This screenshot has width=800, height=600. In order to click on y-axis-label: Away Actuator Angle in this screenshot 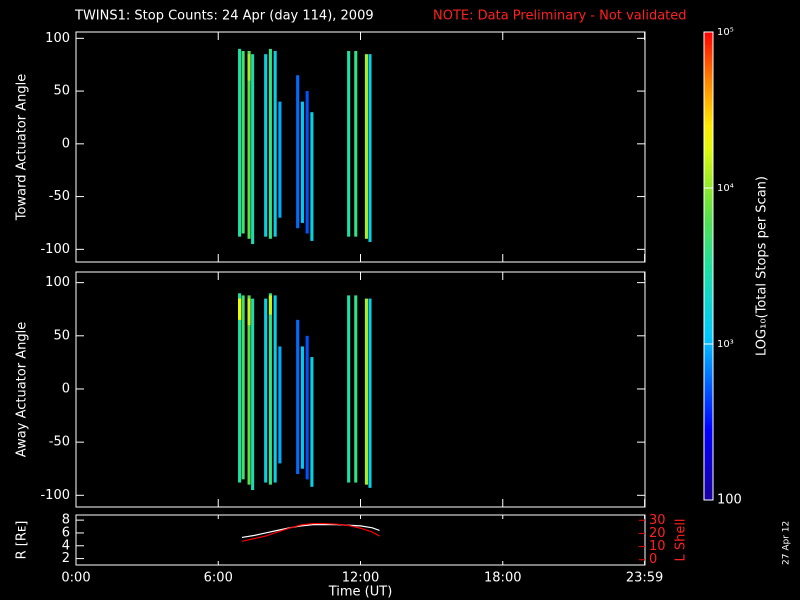, I will do `click(22, 389)`.